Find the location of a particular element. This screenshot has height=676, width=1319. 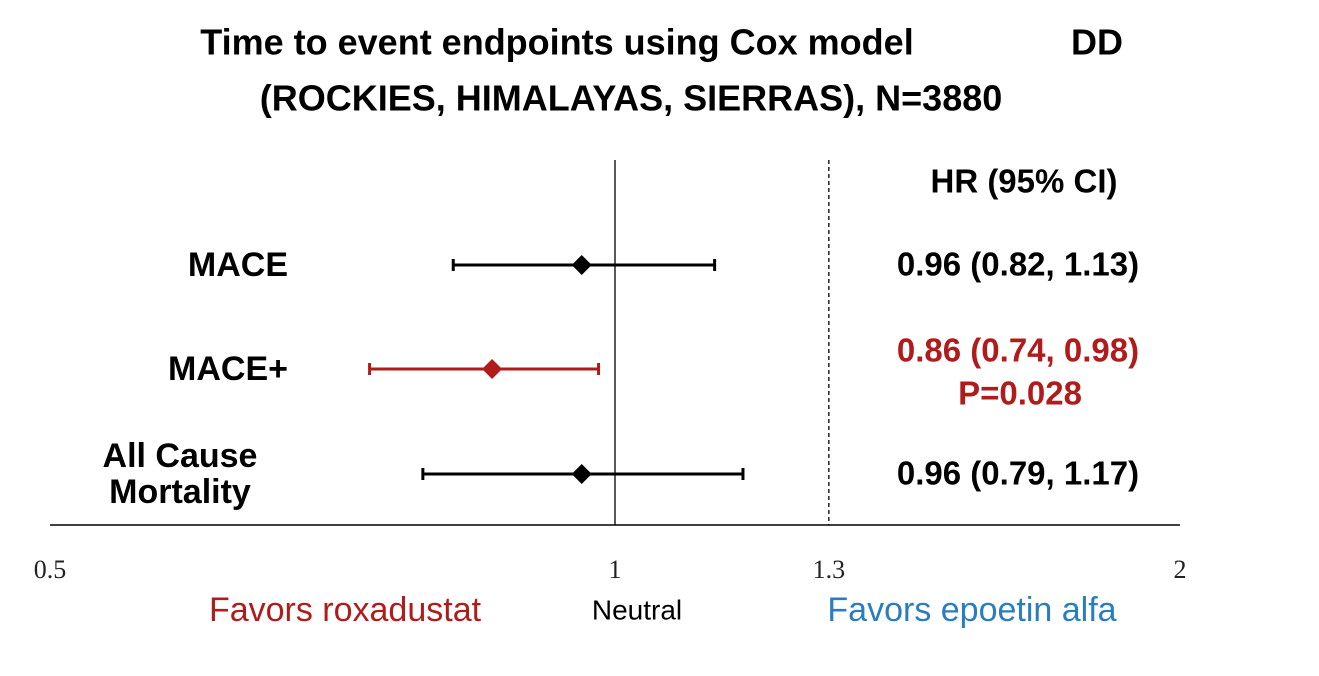

x-tick-label: 1.3 is located at coordinates (829, 569).